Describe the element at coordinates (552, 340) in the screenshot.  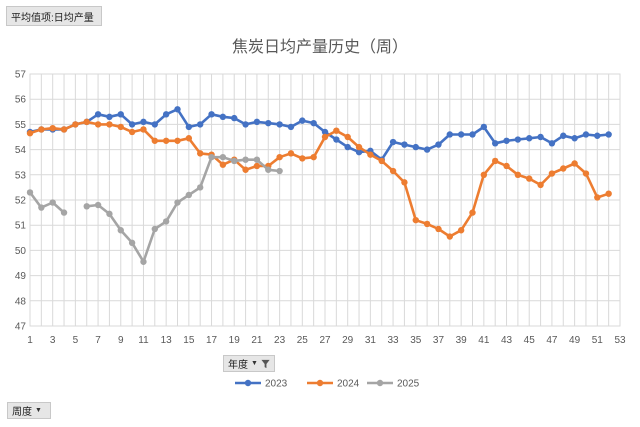
I see `x-tick-label: 47` at that location.